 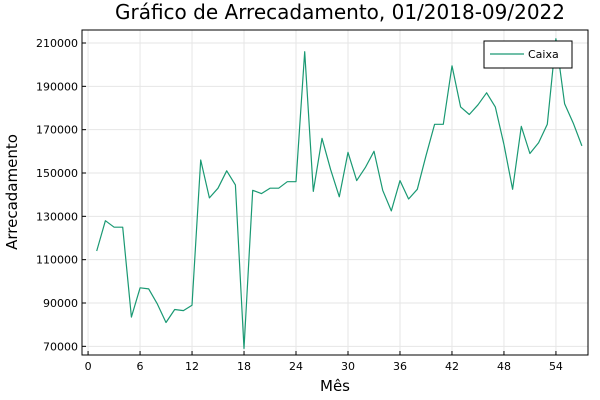 What do you see at coordinates (88, 366) in the screenshot?
I see `x-tick-label: 0` at bounding box center [88, 366].